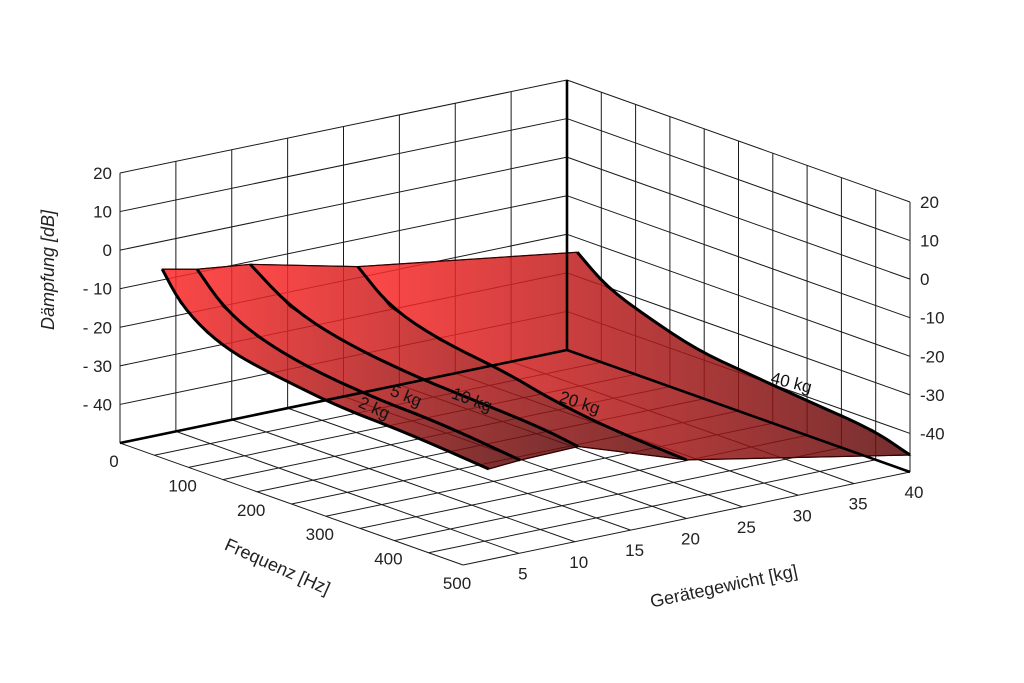  Describe the element at coordinates (343, 396) in the screenshot. I see `floor-back-left-edge` at that location.